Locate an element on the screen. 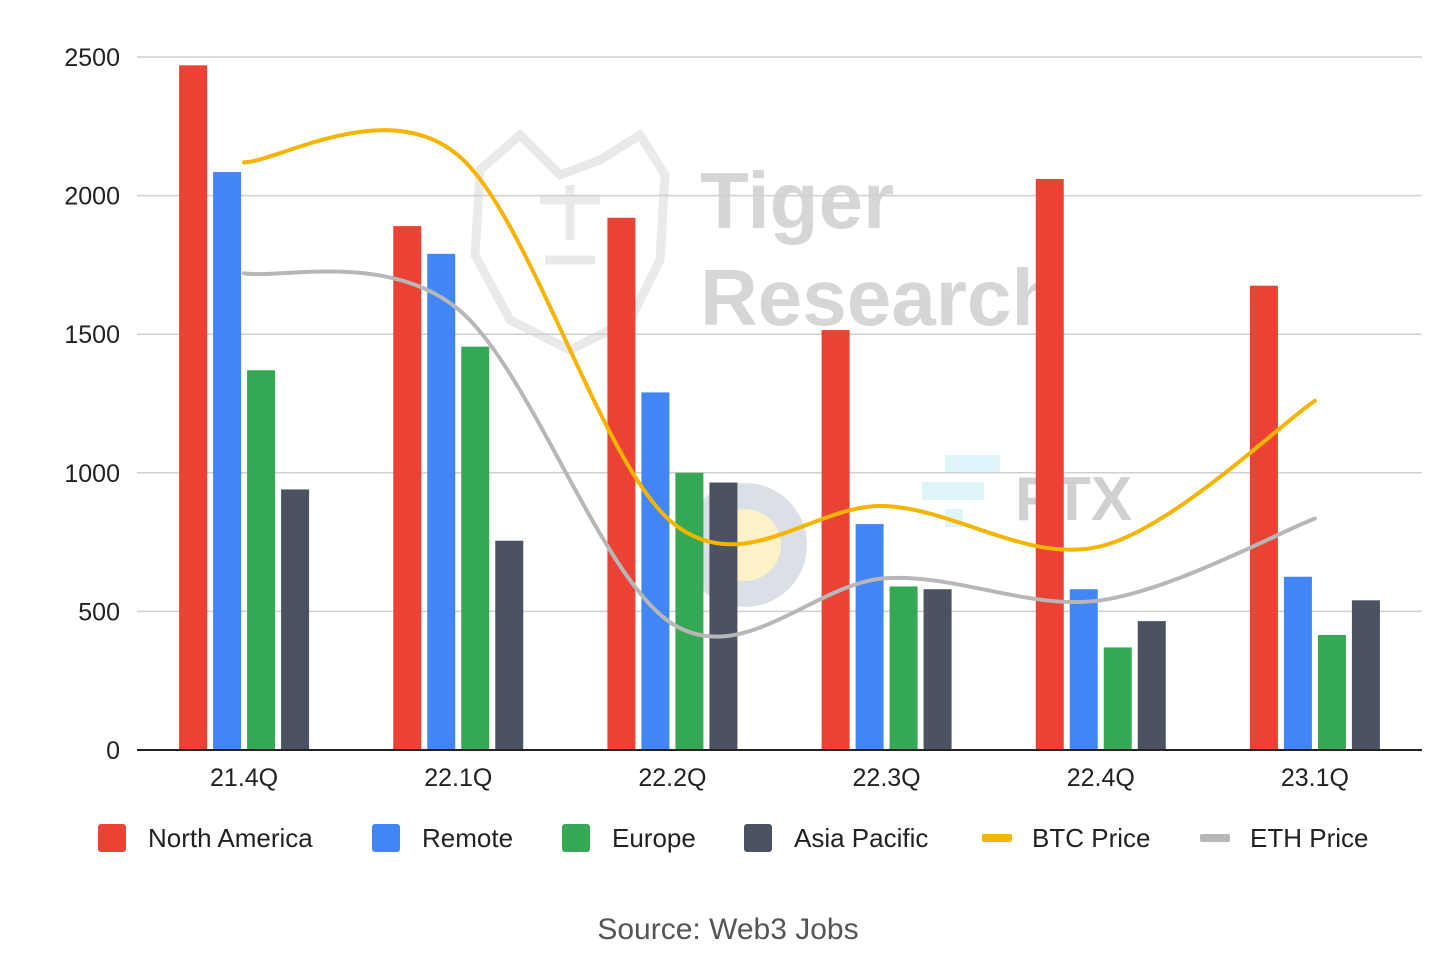 The height and width of the screenshot is (975, 1456). watermark-text-tiger: Tiger is located at coordinates (797, 200).